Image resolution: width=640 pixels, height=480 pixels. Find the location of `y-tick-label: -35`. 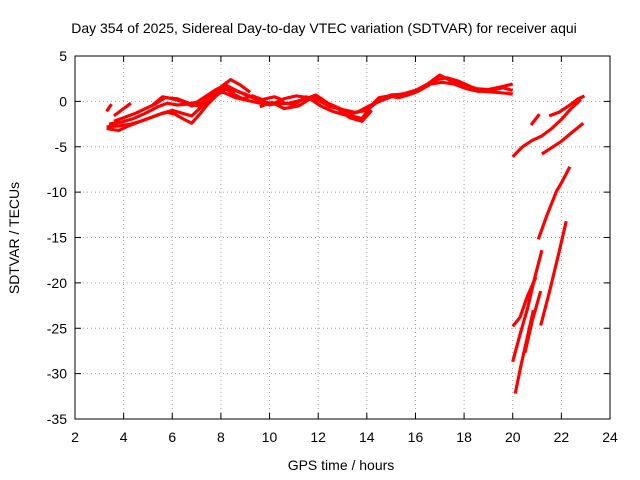

y-tick-label: -35 is located at coordinates (57, 419).